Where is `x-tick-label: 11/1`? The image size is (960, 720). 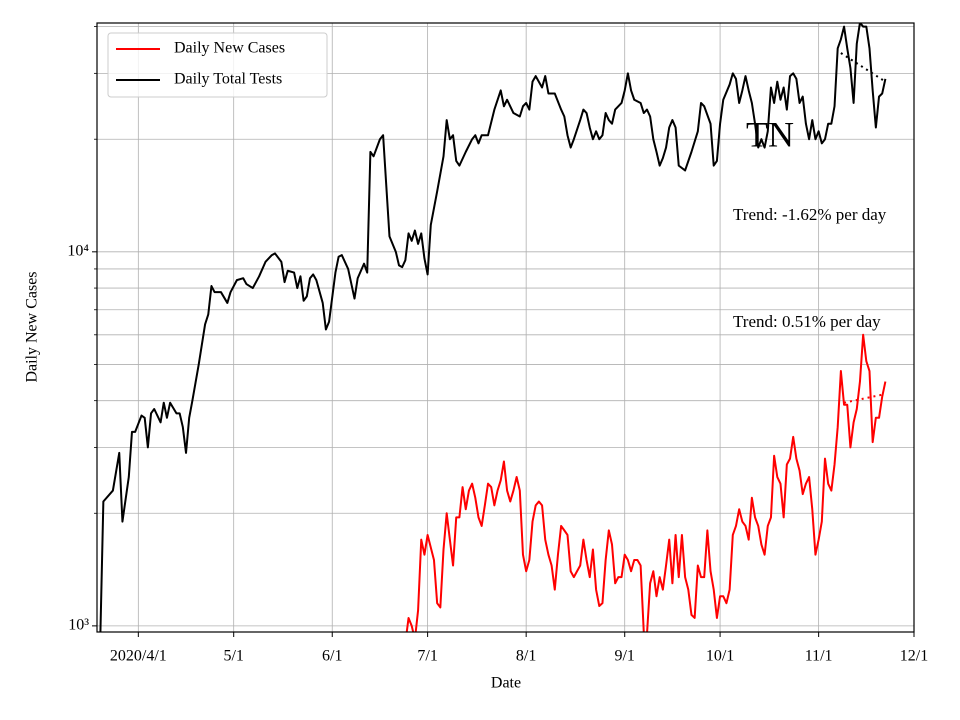
x-tick-label: 11/1 is located at coordinates (819, 656).